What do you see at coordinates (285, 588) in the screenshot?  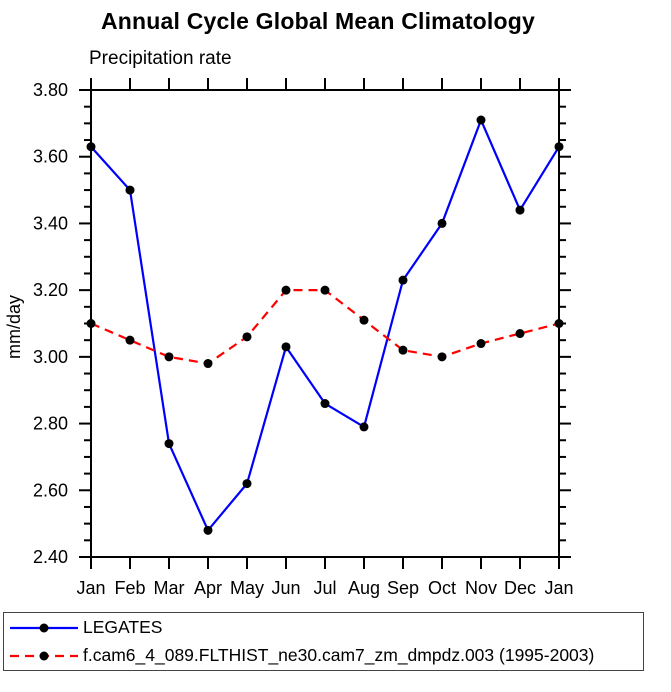 I see `x-axis-tick-label: Jun` at bounding box center [285, 588].